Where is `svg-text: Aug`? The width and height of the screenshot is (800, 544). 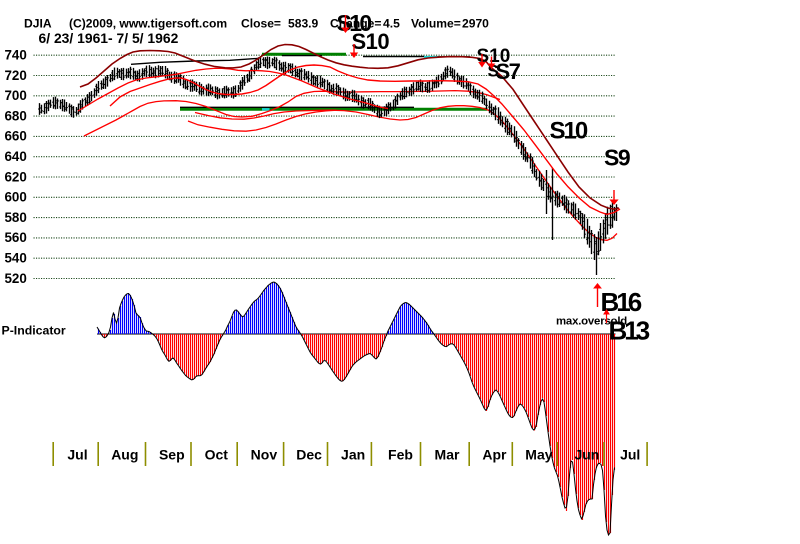 svg-text: Aug is located at coordinates (124, 455).